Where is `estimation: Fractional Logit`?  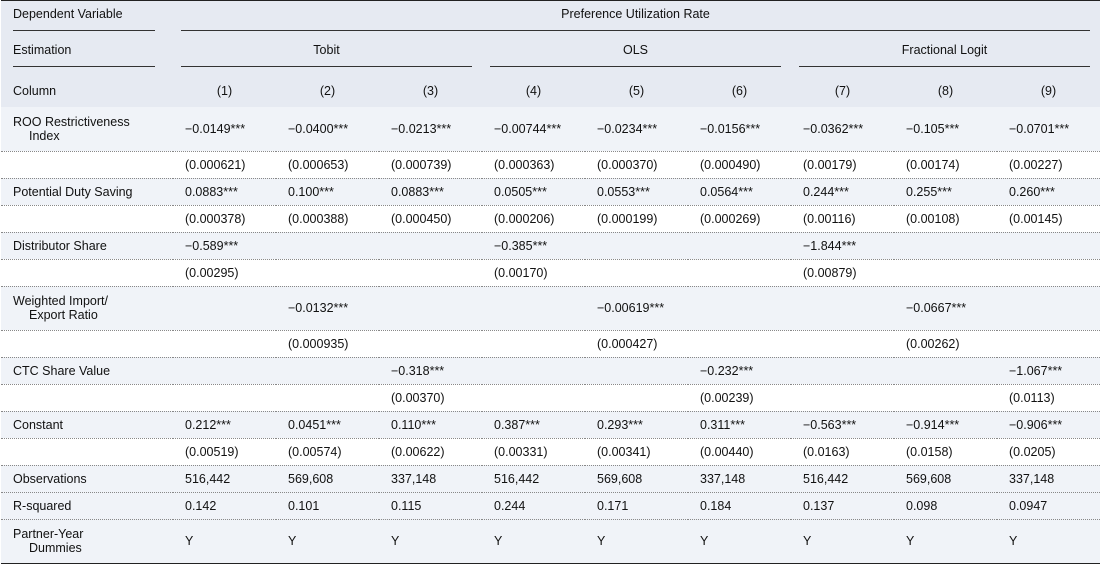
estimation: Fractional Logit is located at coordinates (945, 55).